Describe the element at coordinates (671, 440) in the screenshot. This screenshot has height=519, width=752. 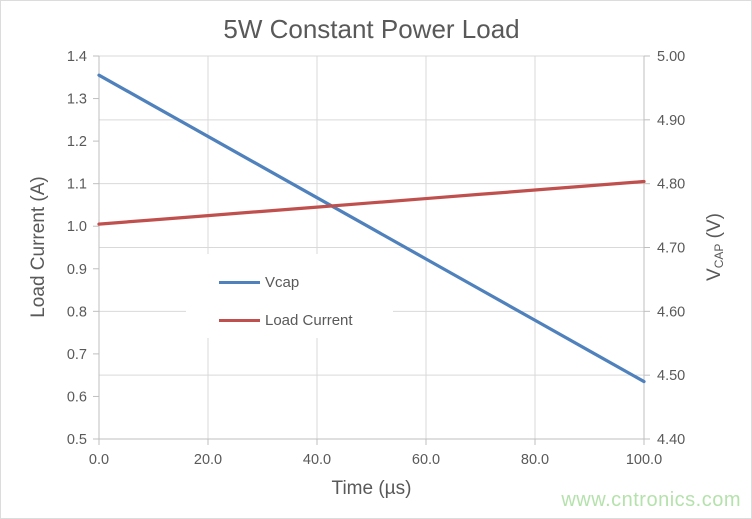
I see `y-right-tick-label: 4.40` at that location.